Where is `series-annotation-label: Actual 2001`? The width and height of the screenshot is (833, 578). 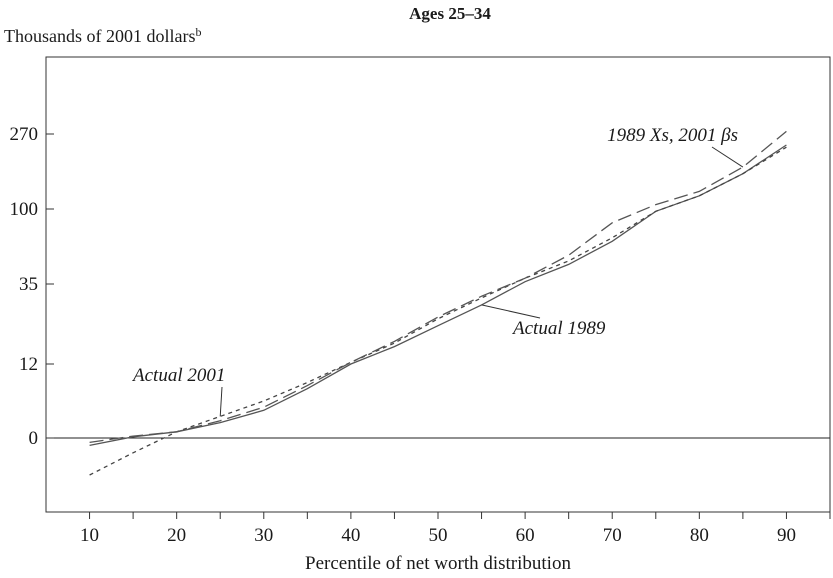 series-annotation-label: Actual 2001 is located at coordinates (178, 375).